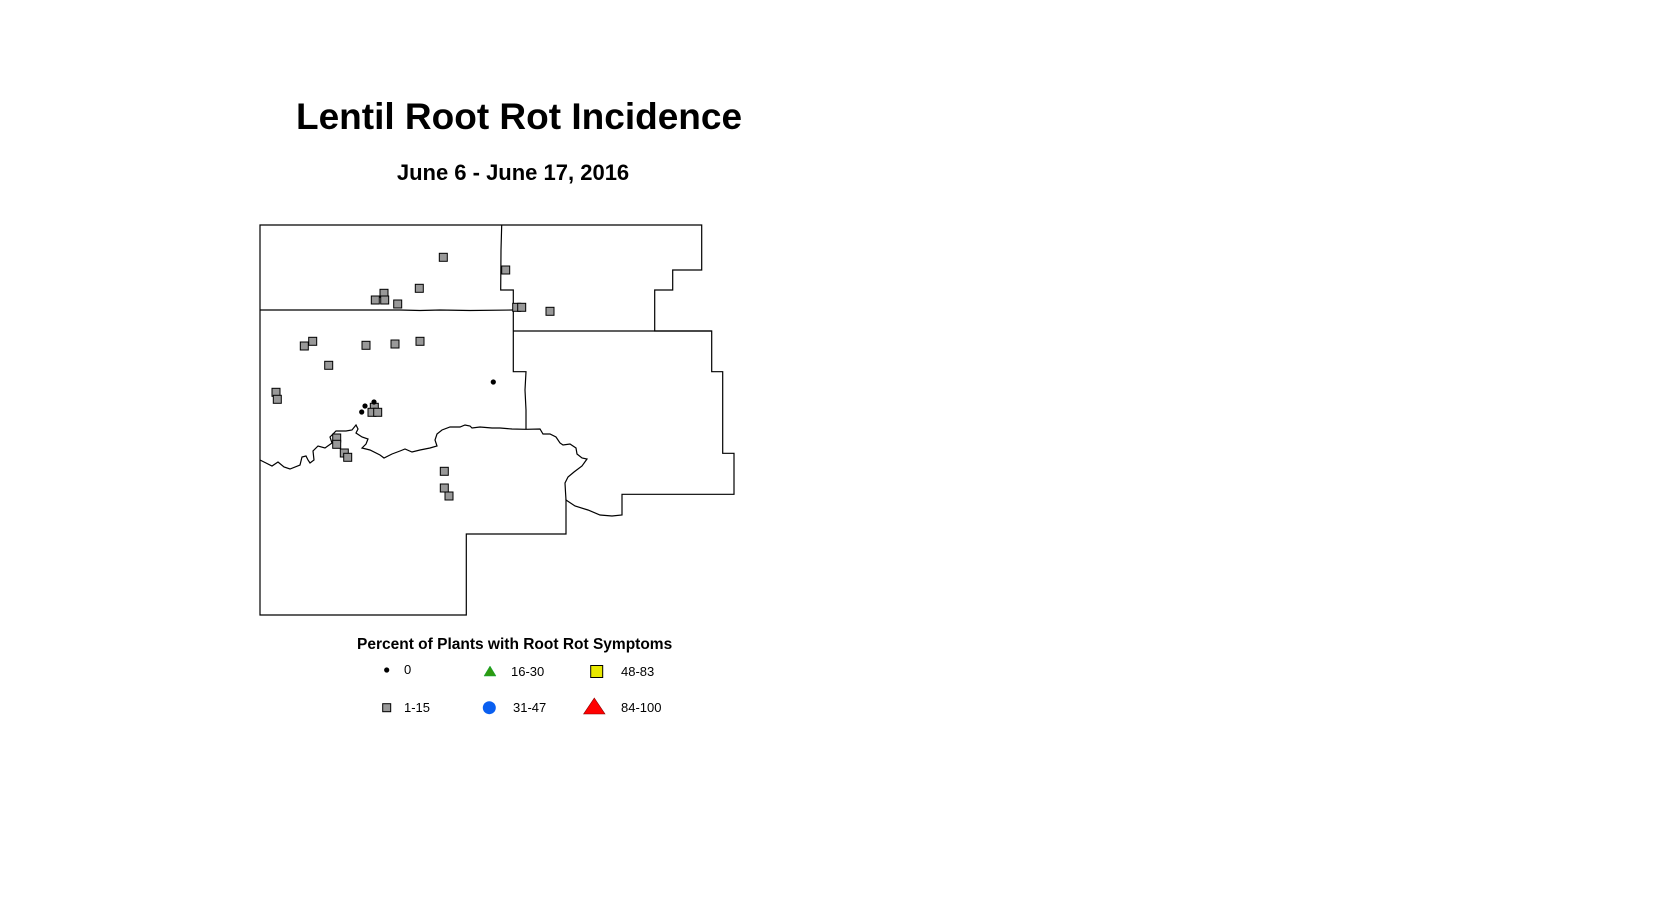 This screenshot has height=900, width=1673. I want to click on region-outline, so click(497, 420).